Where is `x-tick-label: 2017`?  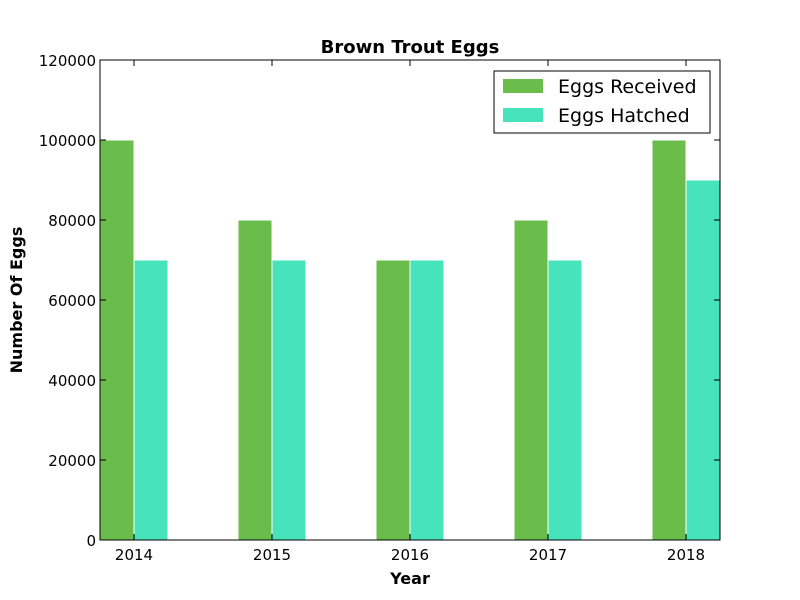
x-tick-label: 2017 is located at coordinates (548, 555).